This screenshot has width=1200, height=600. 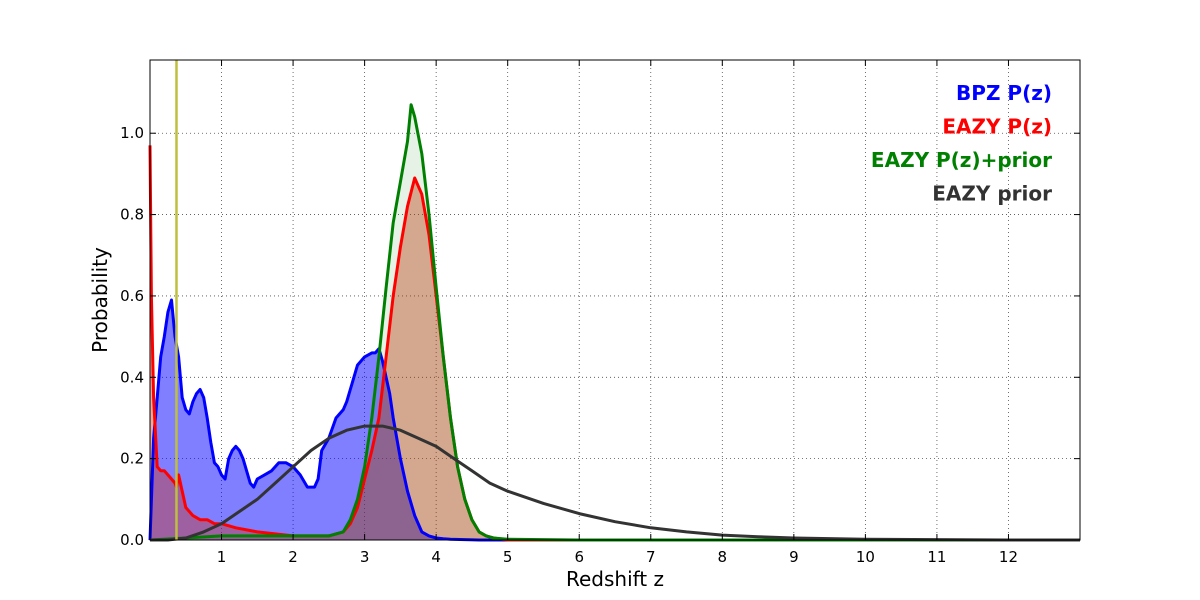 What do you see at coordinates (579, 557) in the screenshot?
I see `x-tick-label: 6` at bounding box center [579, 557].